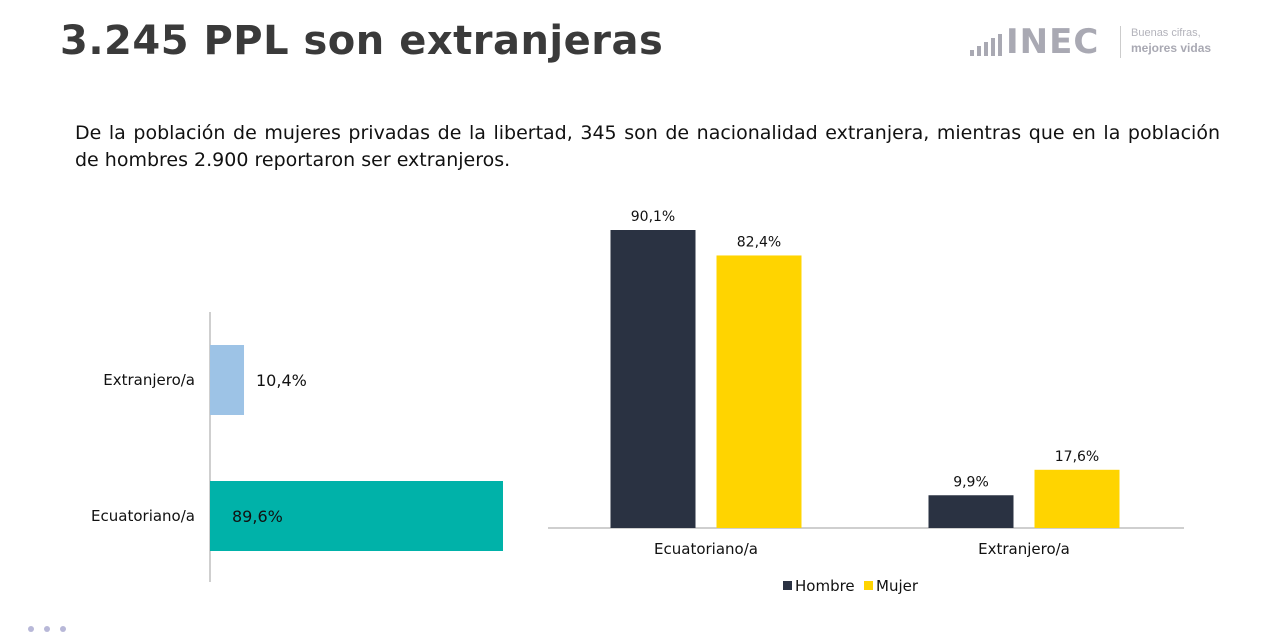 This screenshot has width=1281, height=636. I want to click on data-label: 17,6%, so click(1077, 457).